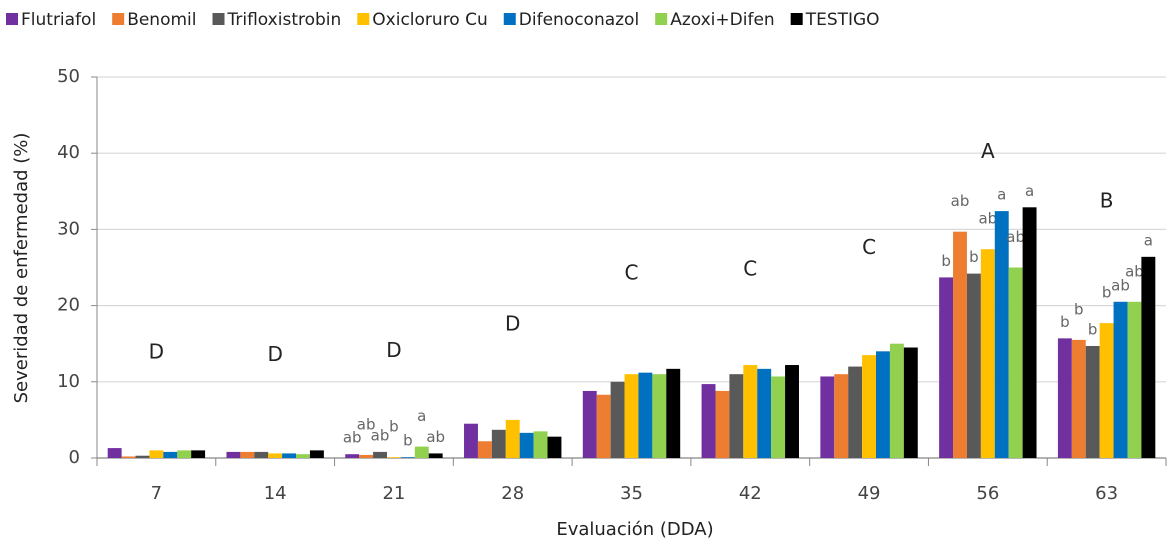 The width and height of the screenshot is (1171, 547). What do you see at coordinates (579, 20) in the screenshot?
I see `legend-label: Difenoconazol` at bounding box center [579, 20].